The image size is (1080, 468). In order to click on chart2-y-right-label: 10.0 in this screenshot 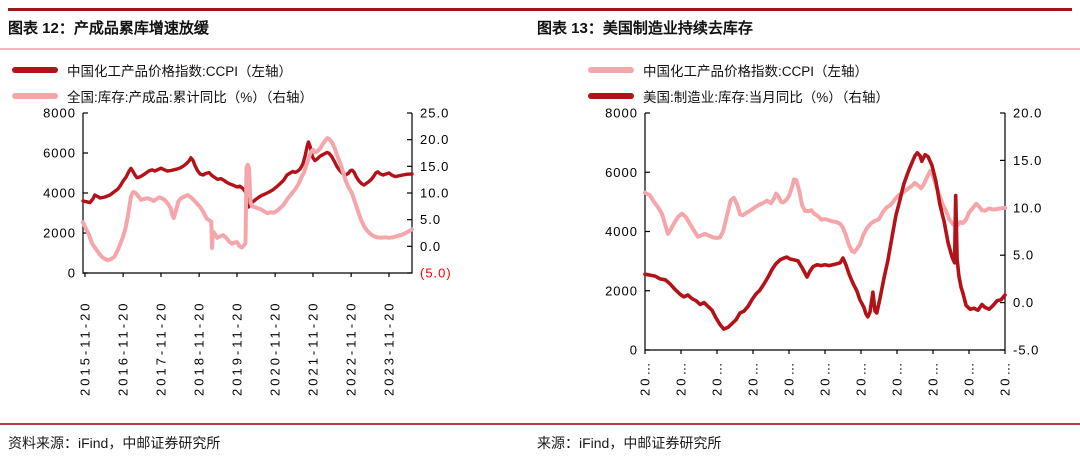, I will do `click(1027, 207)`.